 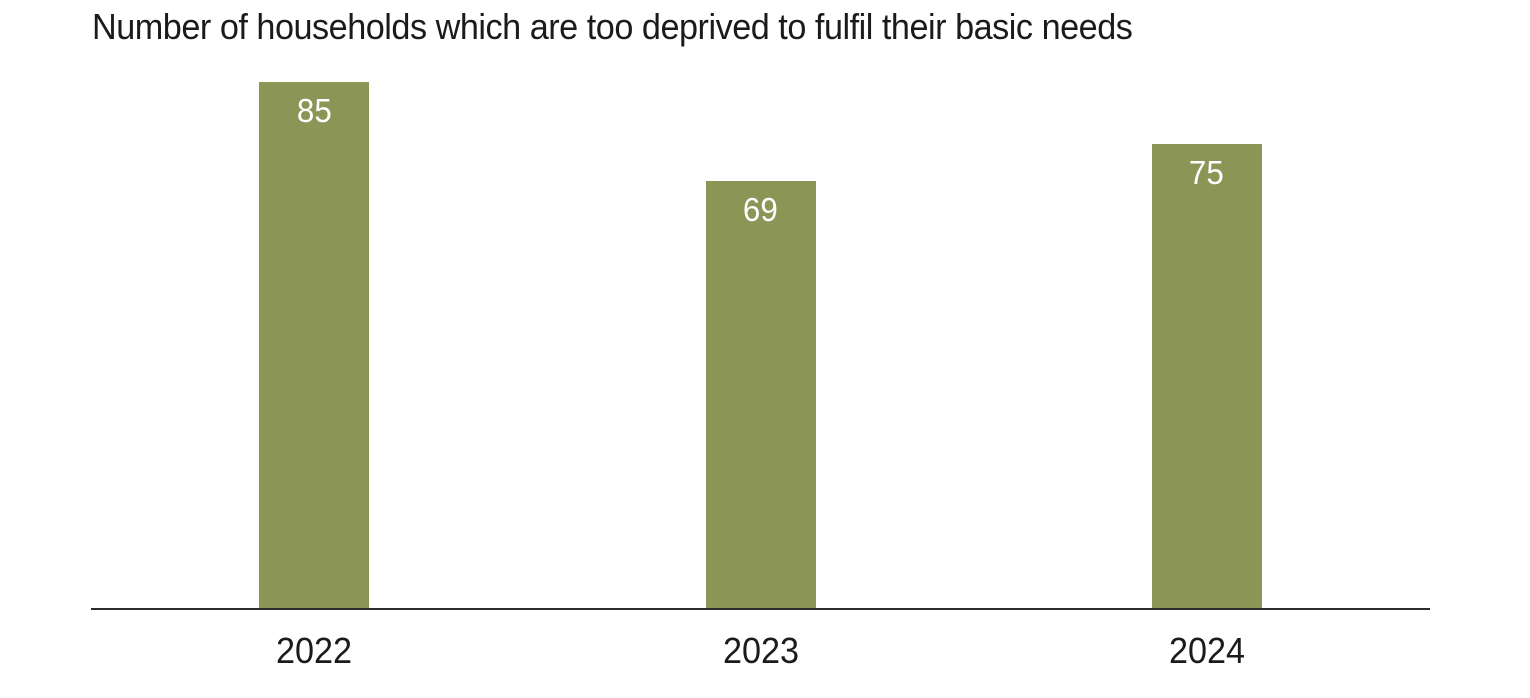 I want to click on bar-2023: 69, so click(x=760, y=394).